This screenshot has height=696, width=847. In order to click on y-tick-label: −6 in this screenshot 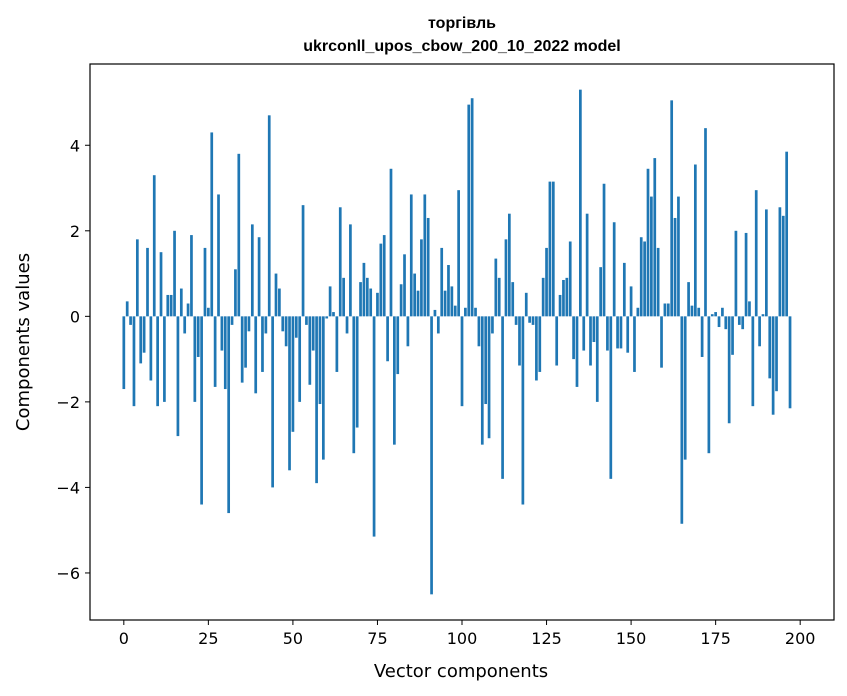, I will do `click(68, 573)`.